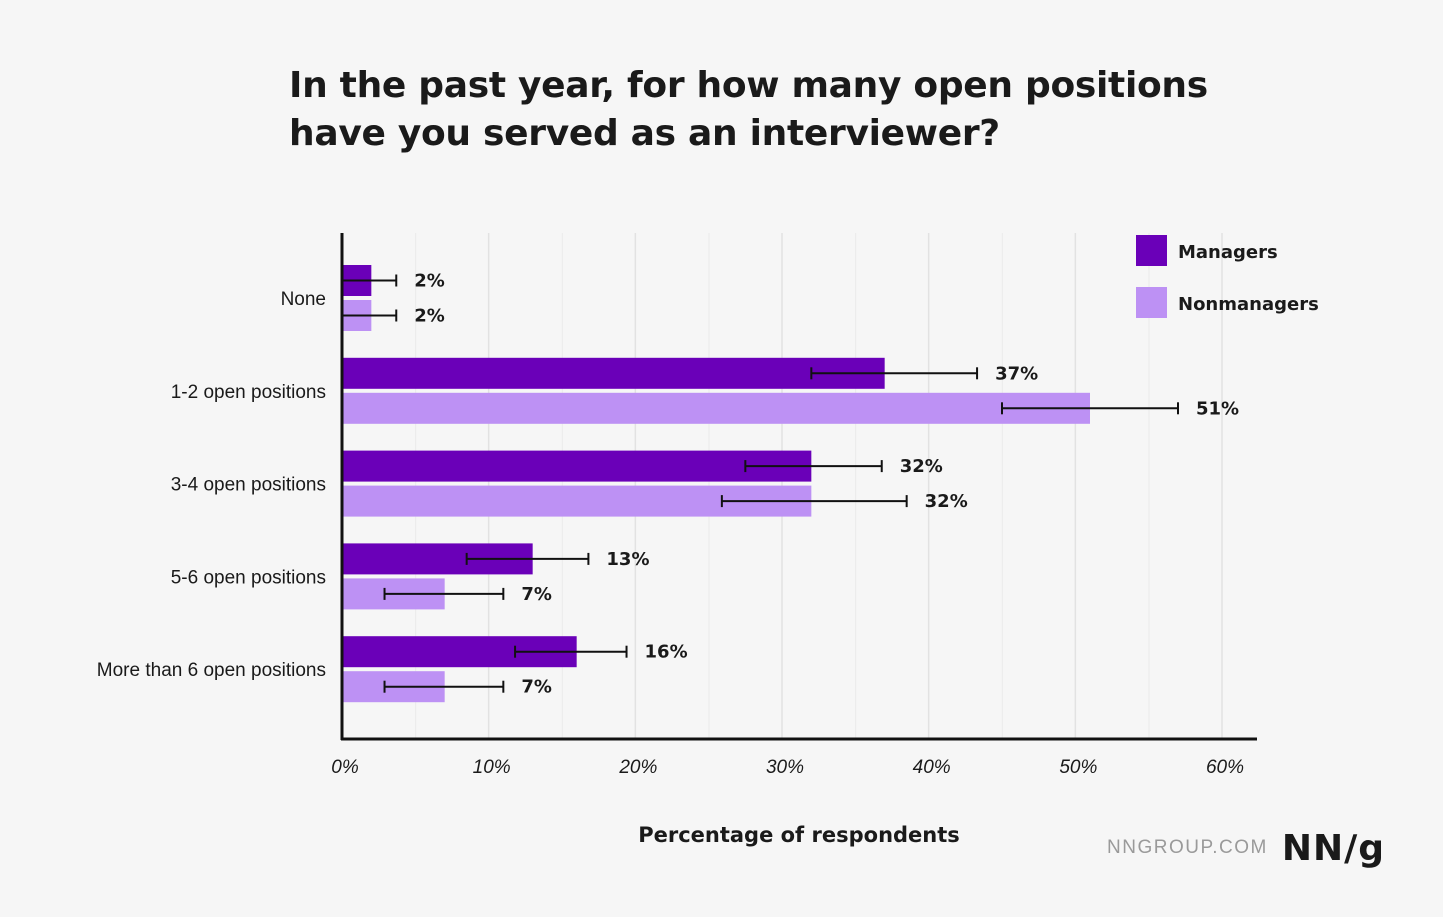  What do you see at coordinates (666, 652) in the screenshot?
I see `data-label-0-4: 16%` at bounding box center [666, 652].